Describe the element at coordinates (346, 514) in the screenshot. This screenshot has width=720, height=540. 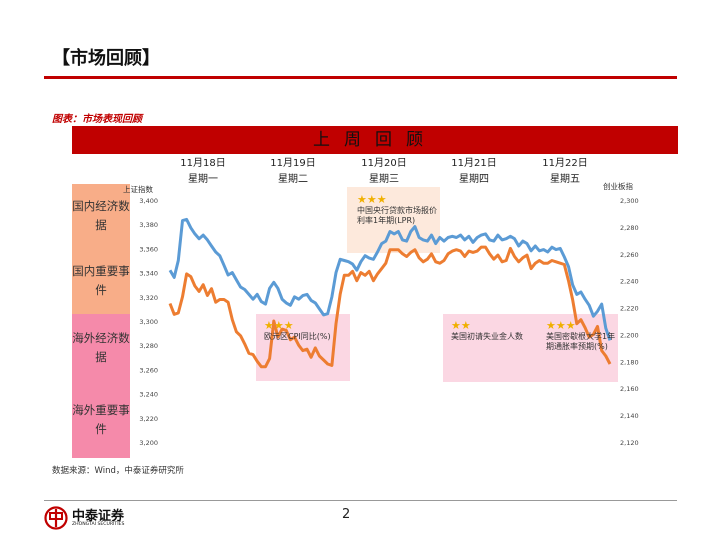
I see `page-number: 2` at that location.